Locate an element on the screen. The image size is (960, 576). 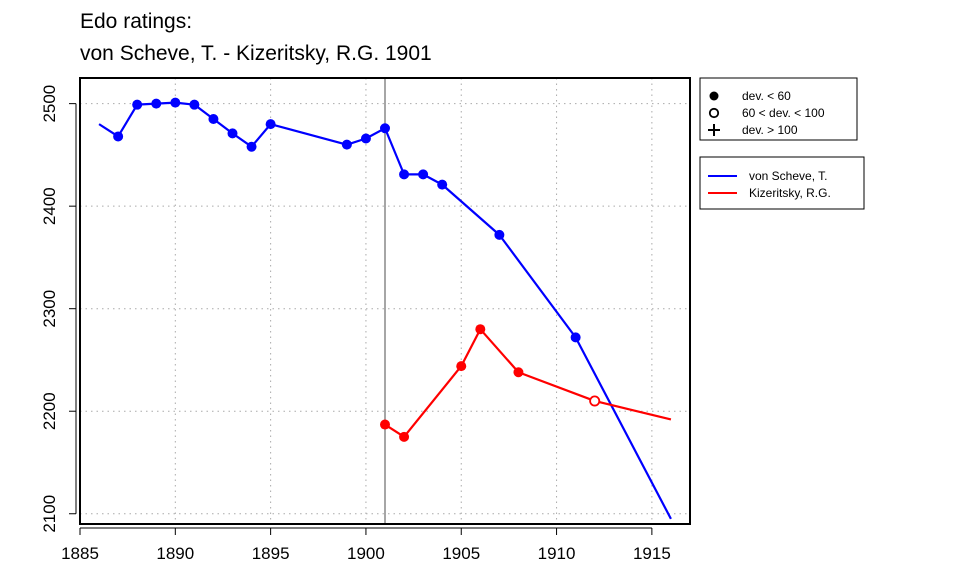
x-tick-label: 1890 is located at coordinates (175, 553).